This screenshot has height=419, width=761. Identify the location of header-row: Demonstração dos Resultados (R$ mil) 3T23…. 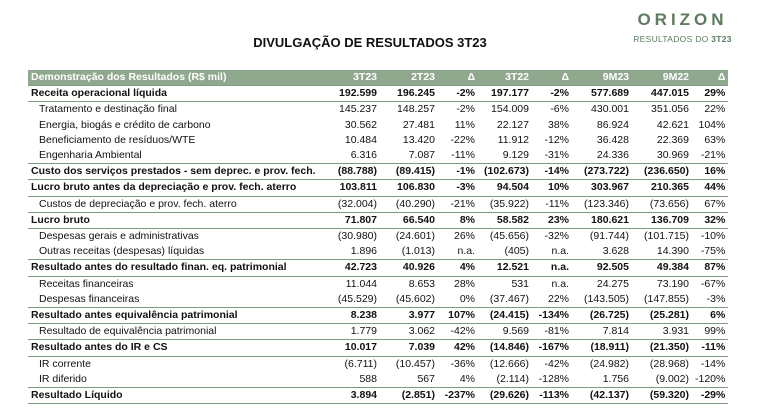
(378, 78).